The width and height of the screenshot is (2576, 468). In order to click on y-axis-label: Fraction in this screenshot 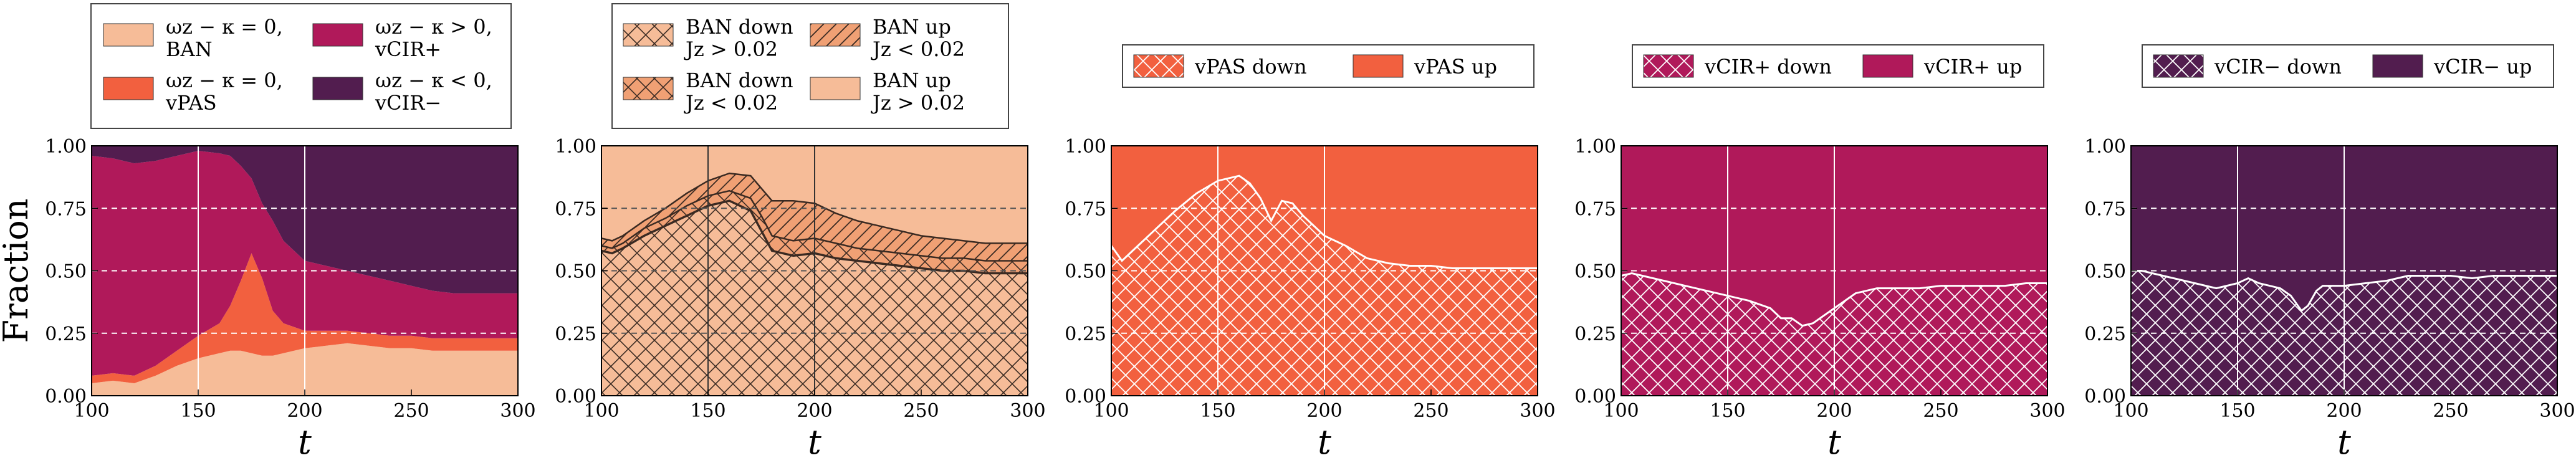, I will do `click(18, 271)`.